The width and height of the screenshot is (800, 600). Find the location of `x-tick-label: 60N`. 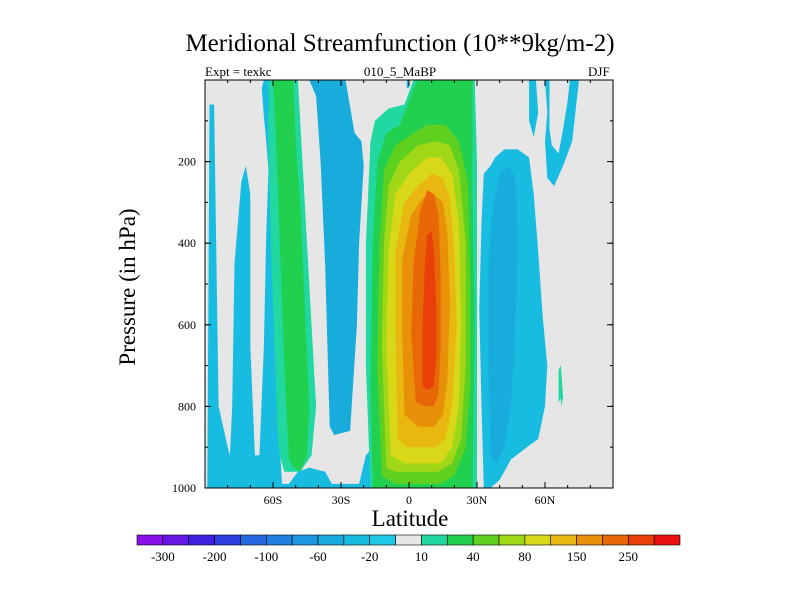

x-tick-label: 60N is located at coordinates (545, 500).